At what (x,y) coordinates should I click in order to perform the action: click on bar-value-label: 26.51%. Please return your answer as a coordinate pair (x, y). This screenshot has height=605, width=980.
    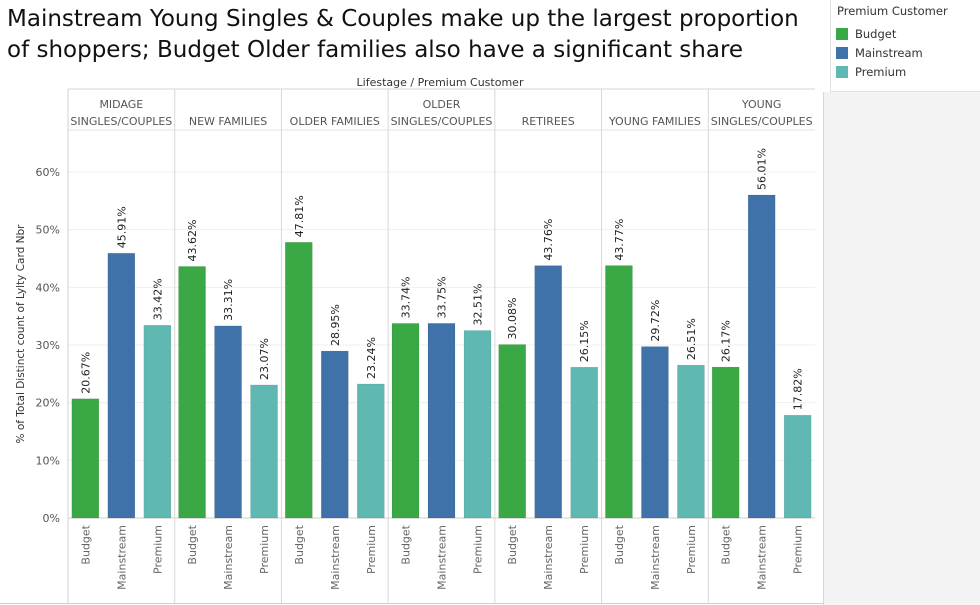
    Looking at the image, I should click on (691, 339).